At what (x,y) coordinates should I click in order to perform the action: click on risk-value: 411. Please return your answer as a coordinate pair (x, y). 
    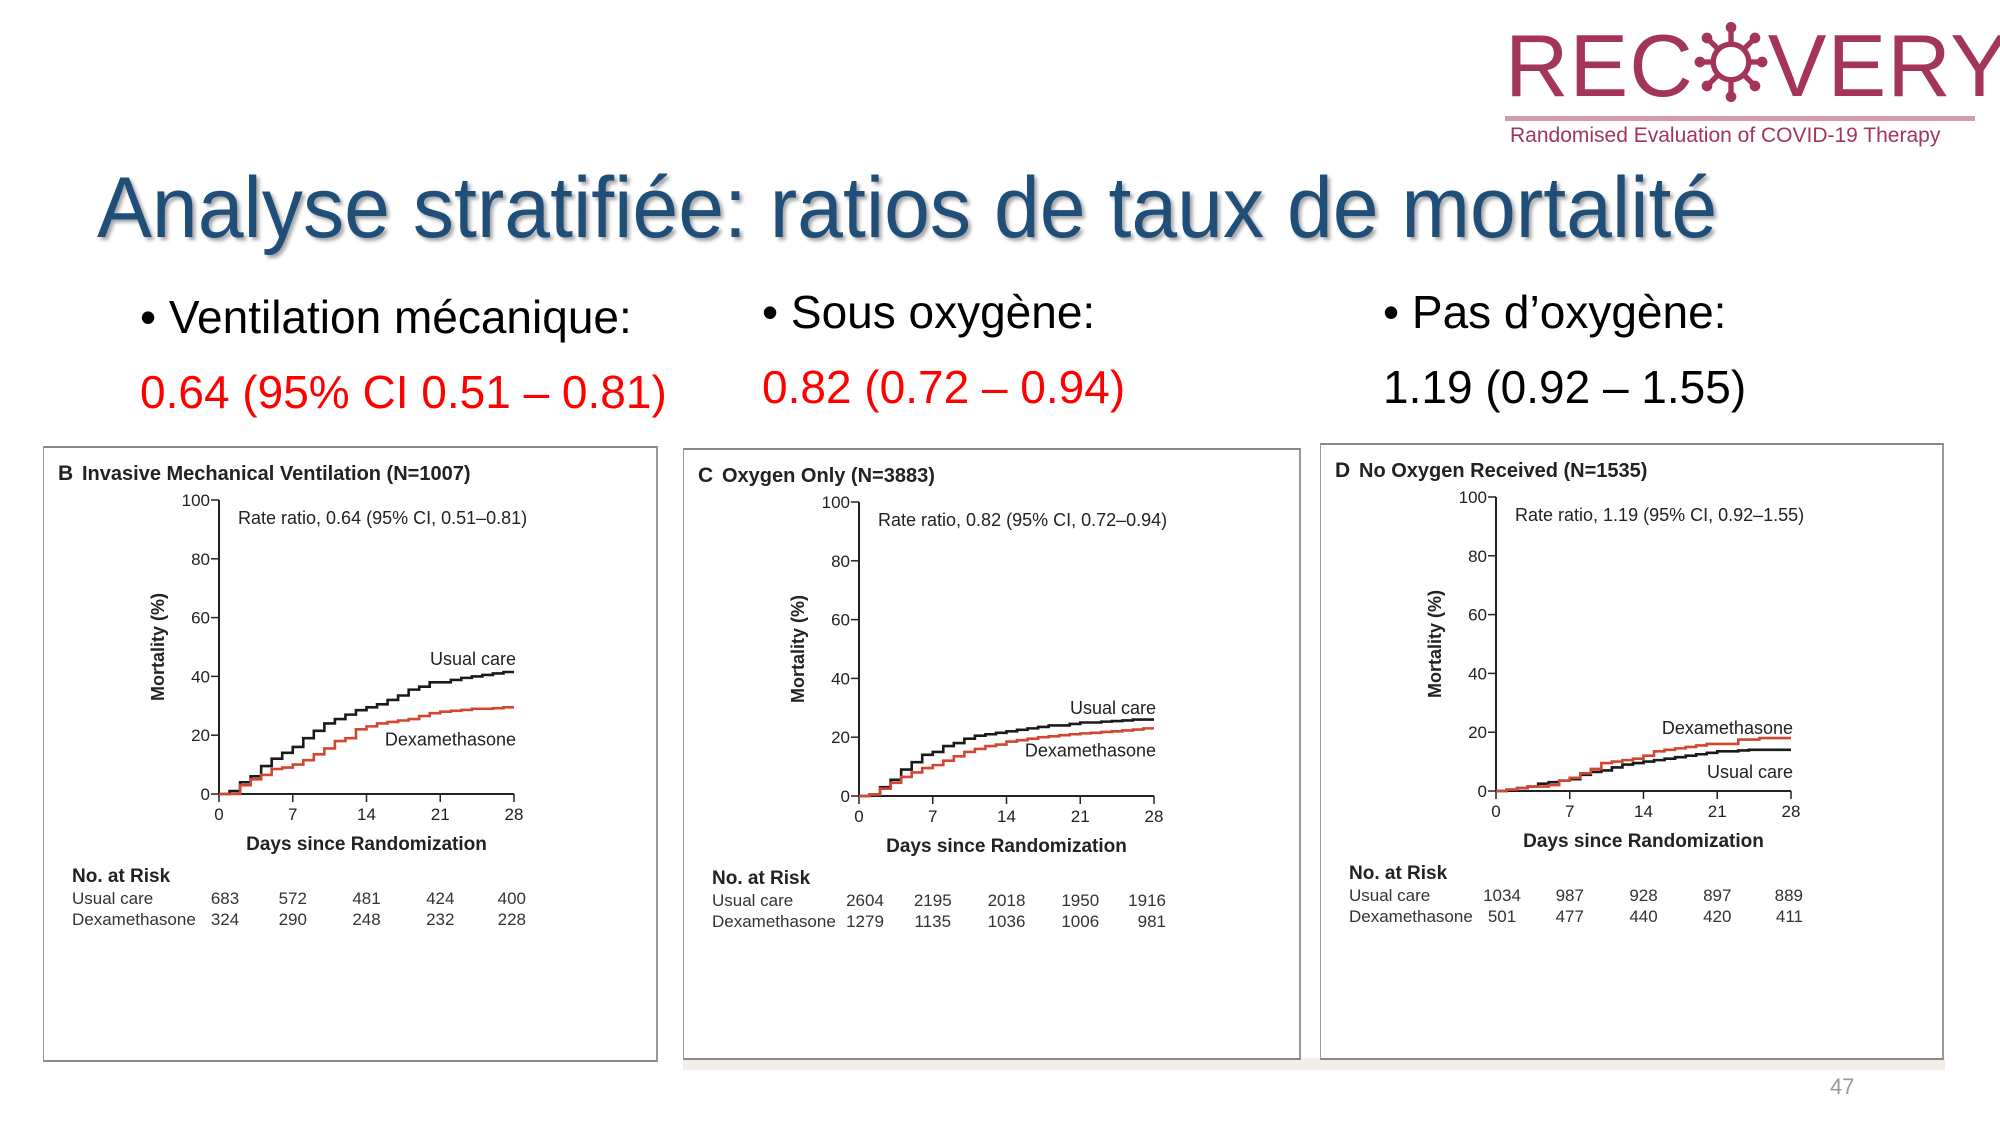
    Looking at the image, I should click on (1789, 916).